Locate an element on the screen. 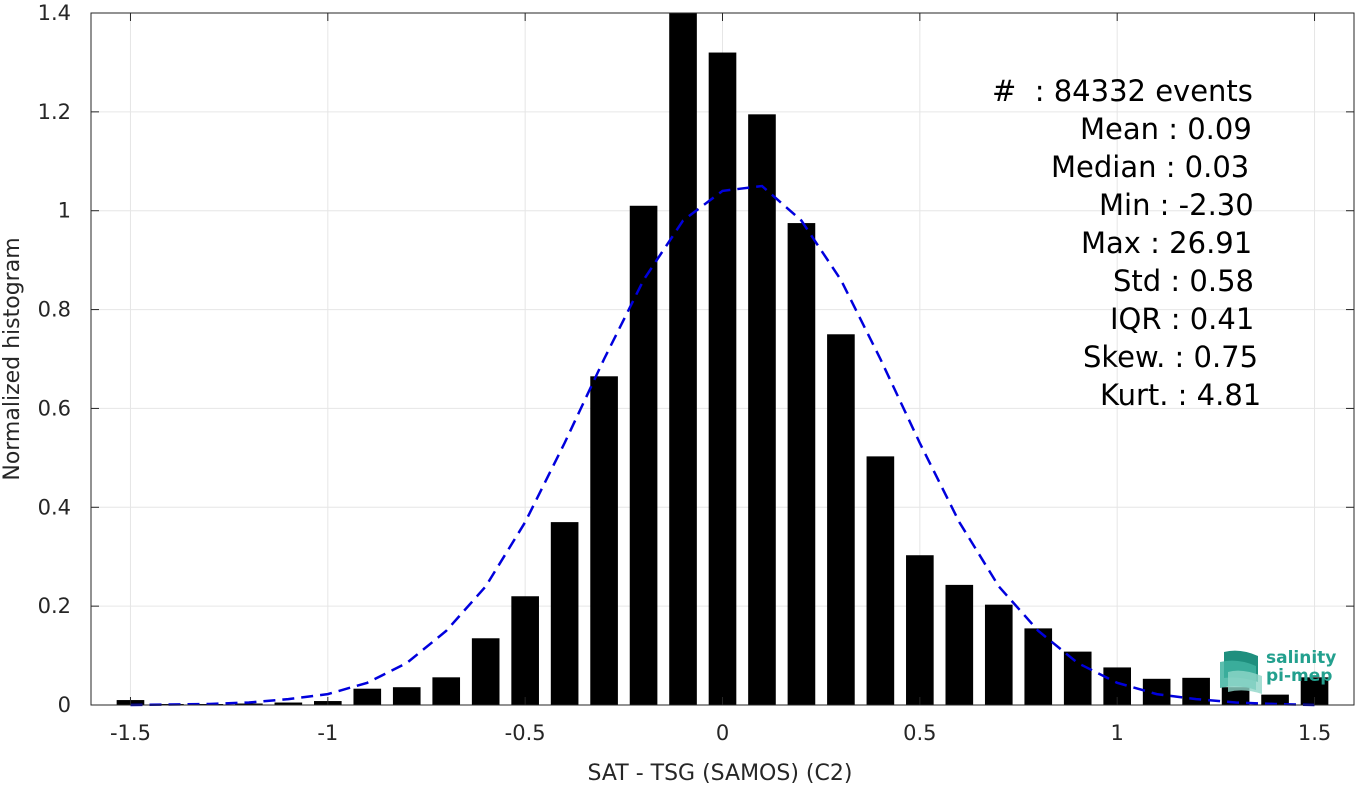  y-axis-label: Normalized histogram is located at coordinates (12, 358).